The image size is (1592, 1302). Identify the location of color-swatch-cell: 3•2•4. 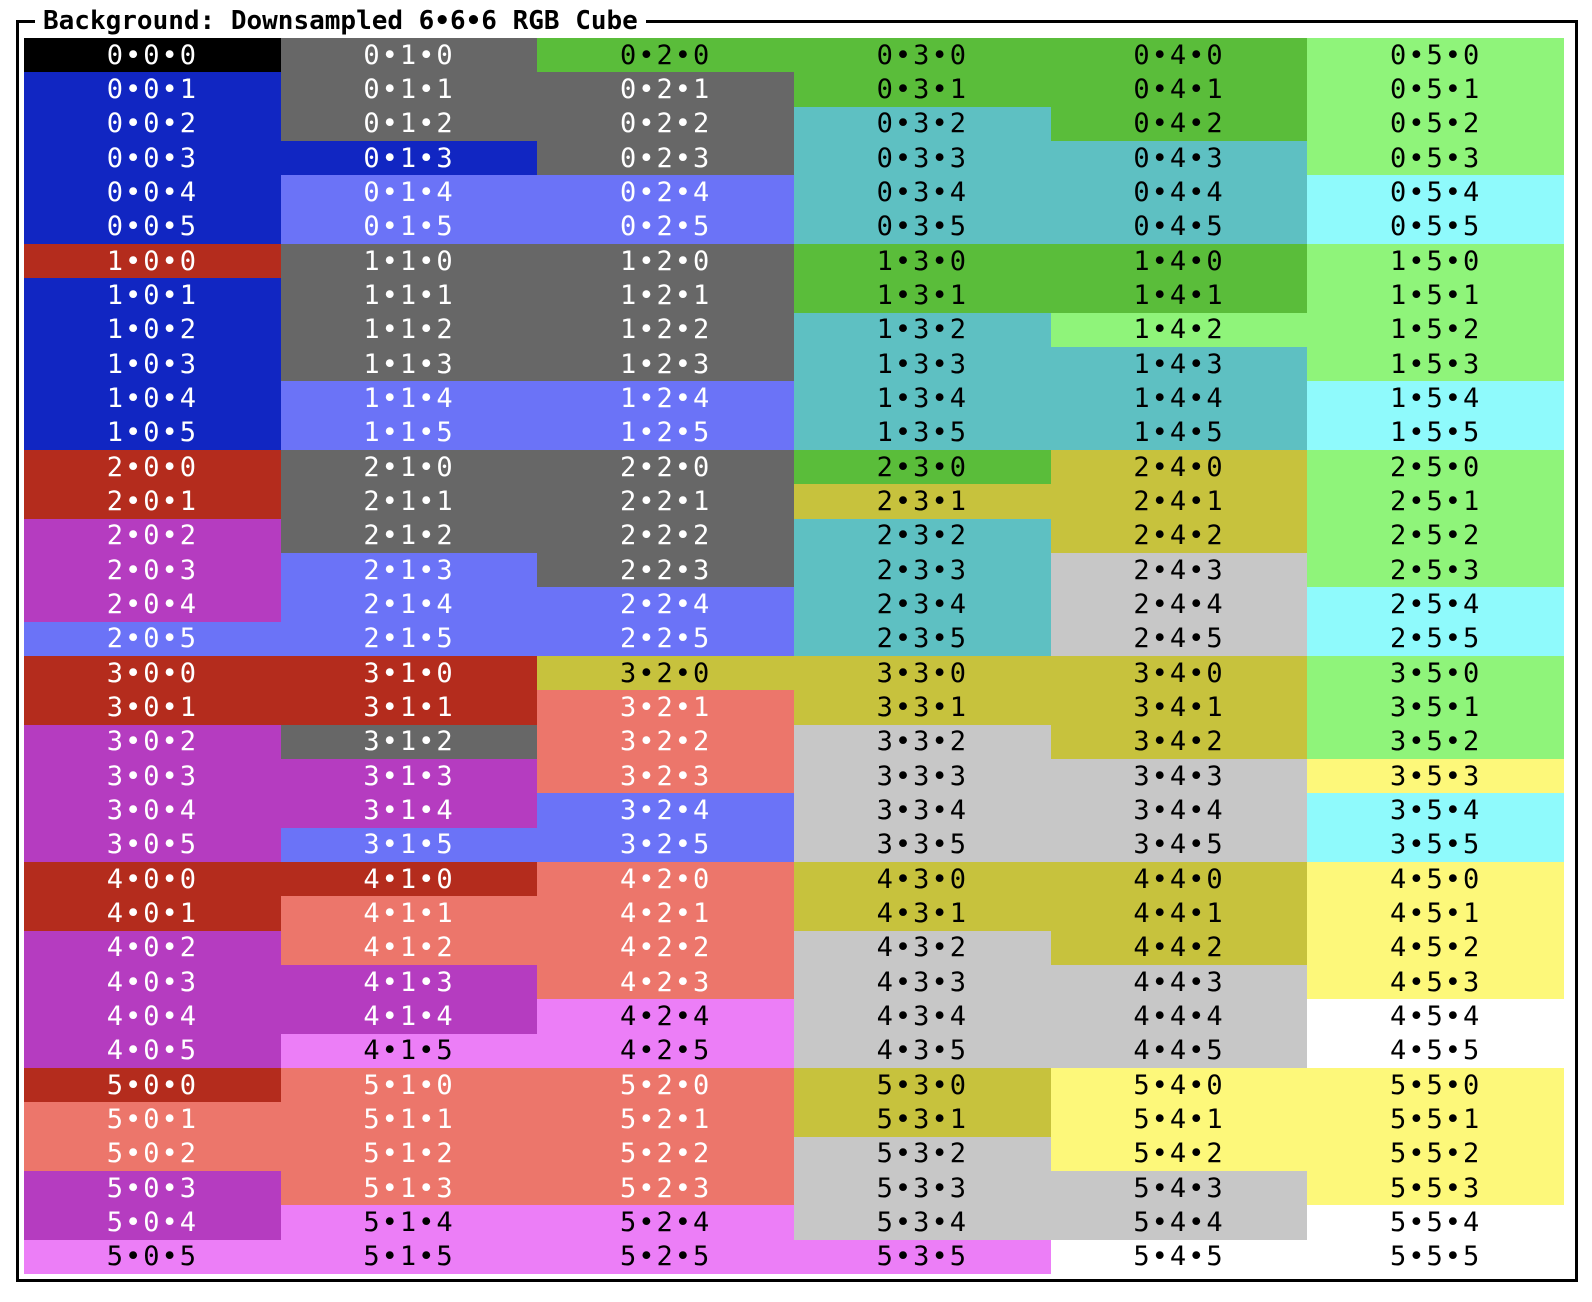
(665, 810).